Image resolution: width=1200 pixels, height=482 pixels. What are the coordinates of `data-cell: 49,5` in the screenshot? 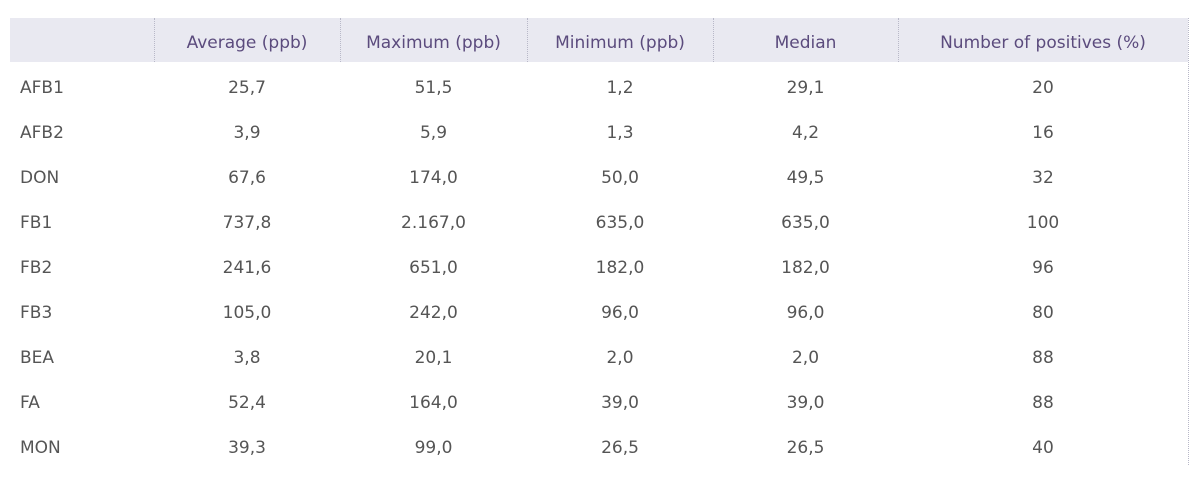 It's located at (805, 178).